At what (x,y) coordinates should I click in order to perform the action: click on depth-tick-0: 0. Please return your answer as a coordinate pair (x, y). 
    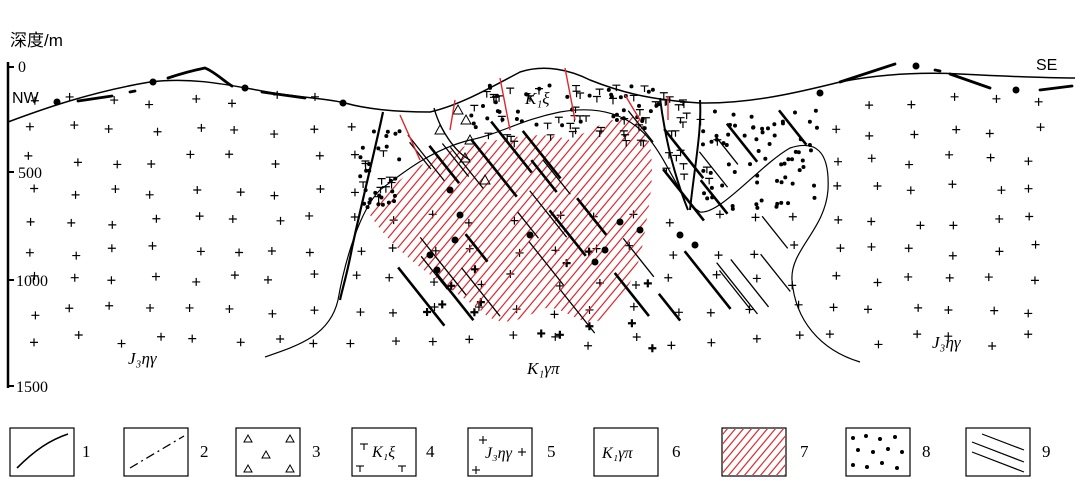
    Looking at the image, I should click on (22, 67).